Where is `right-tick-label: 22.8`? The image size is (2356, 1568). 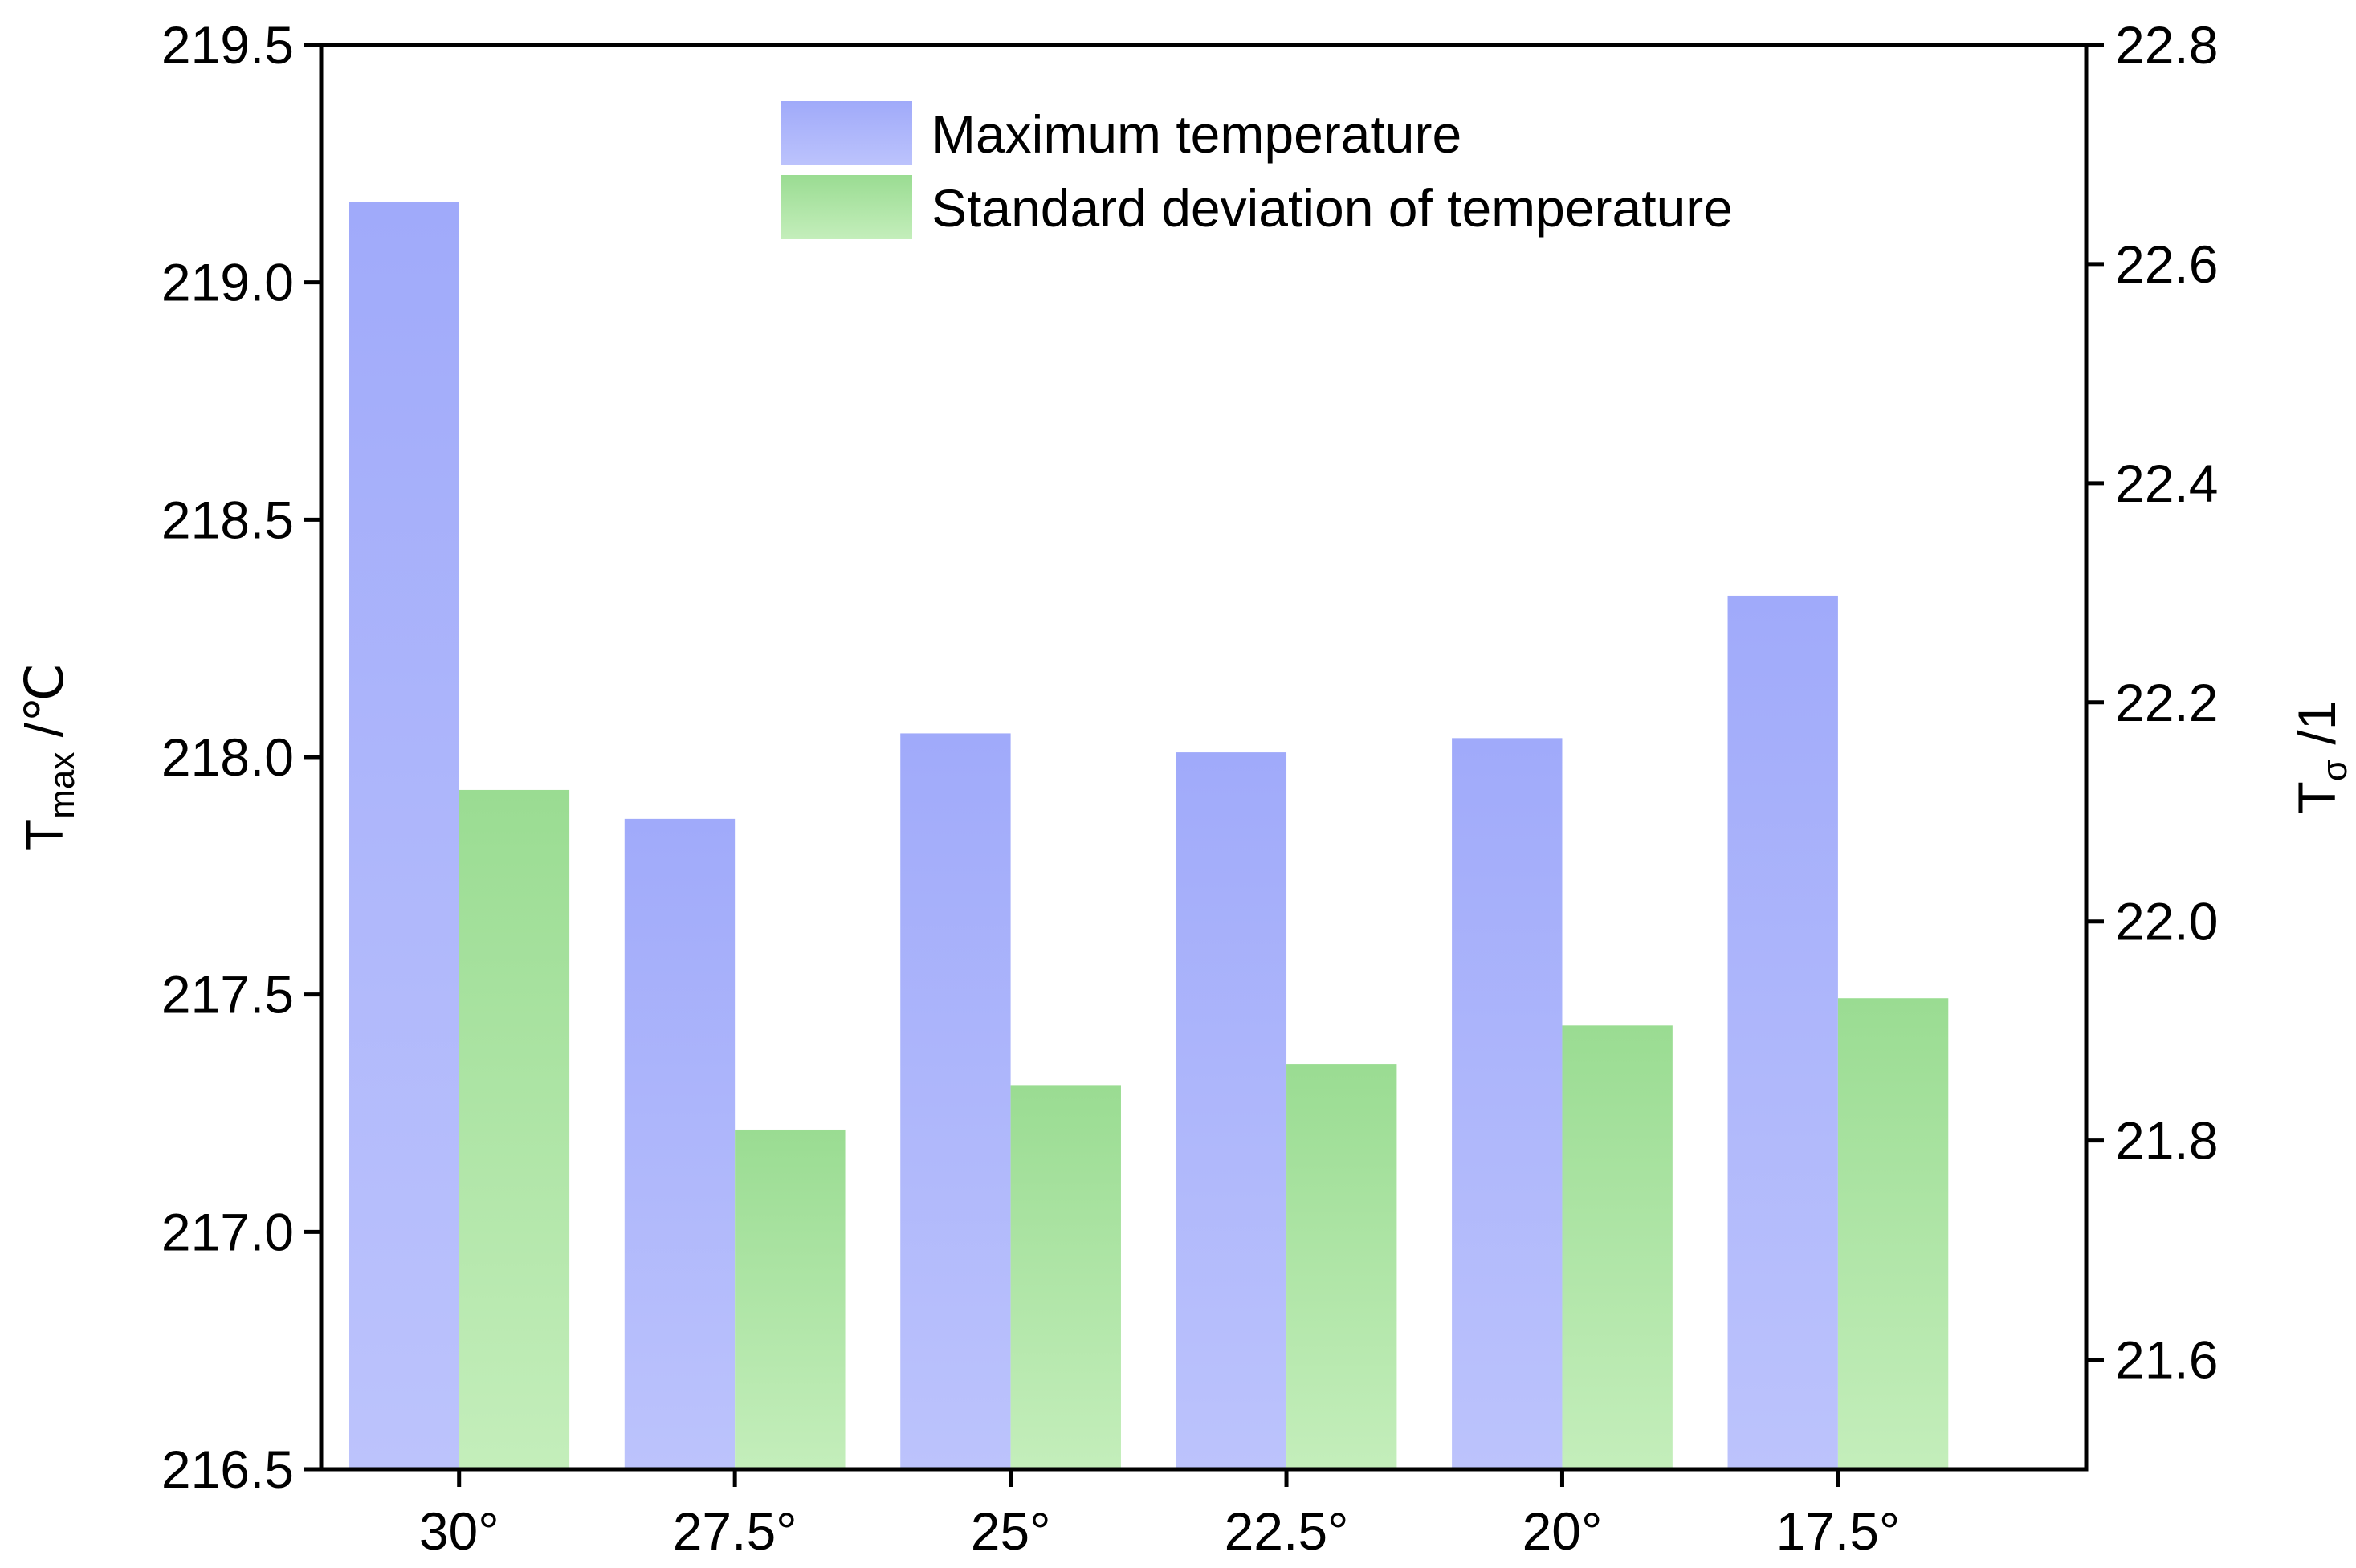
right-tick-label: 22.8 is located at coordinates (2166, 45).